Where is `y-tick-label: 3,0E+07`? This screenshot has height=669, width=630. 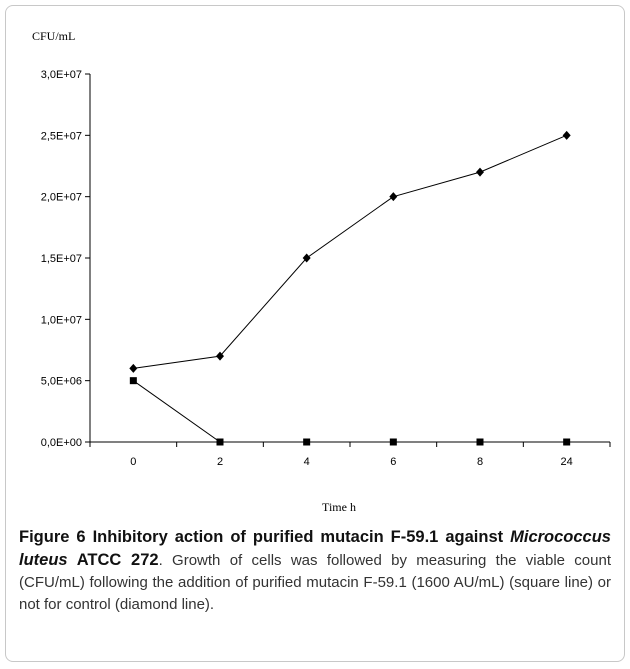
y-tick-label: 3,0E+07 is located at coordinates (61, 75).